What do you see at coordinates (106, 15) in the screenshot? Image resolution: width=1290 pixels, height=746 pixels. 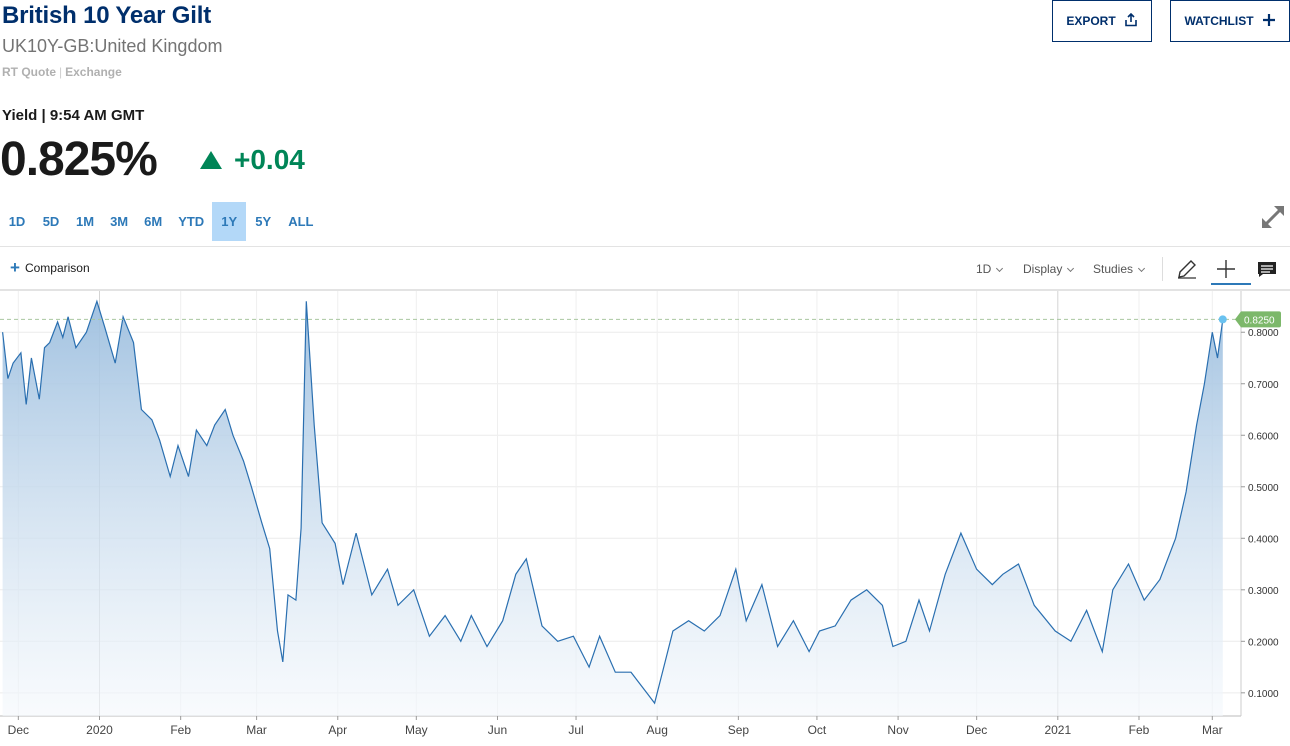 I see `page-title: British 10 Year Gilt` at bounding box center [106, 15].